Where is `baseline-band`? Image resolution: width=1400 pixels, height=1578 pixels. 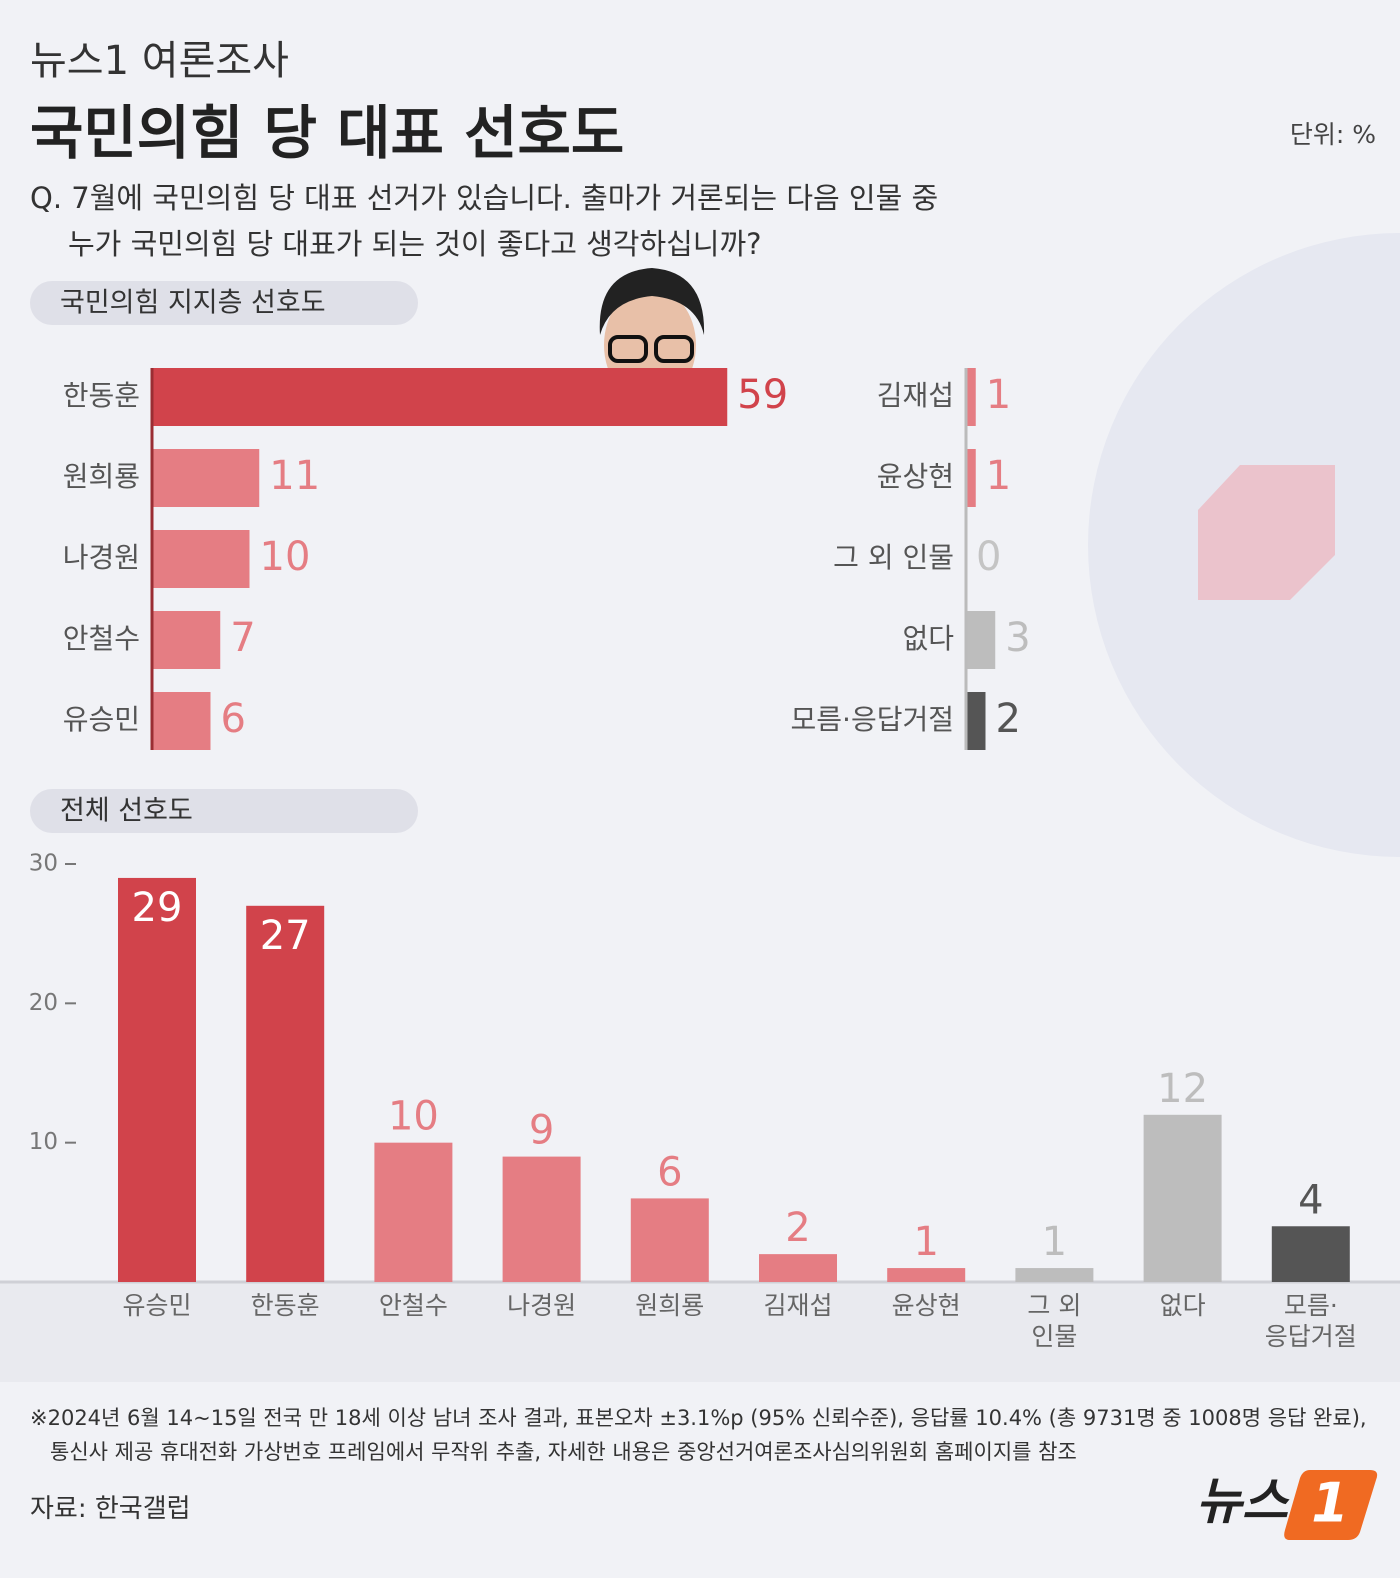
baseline-band is located at coordinates (700, 1332).